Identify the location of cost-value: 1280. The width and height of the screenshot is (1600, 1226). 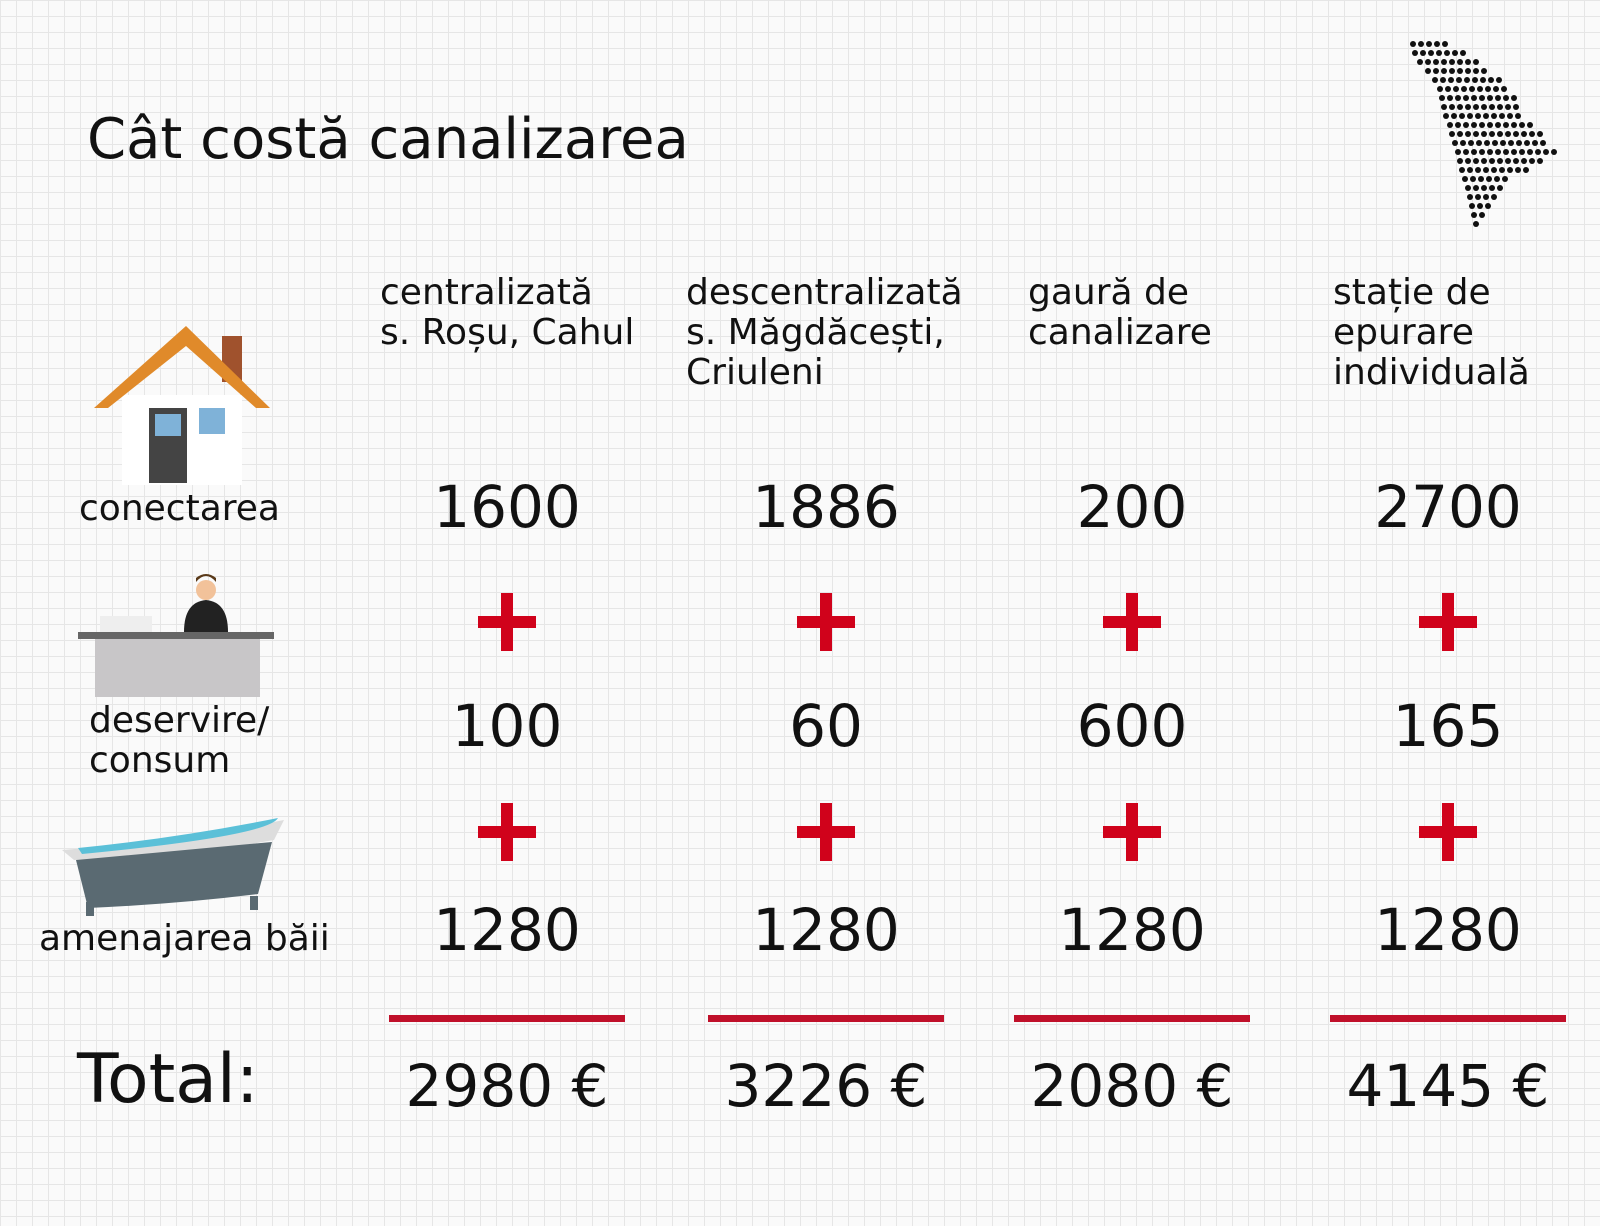
(826, 930).